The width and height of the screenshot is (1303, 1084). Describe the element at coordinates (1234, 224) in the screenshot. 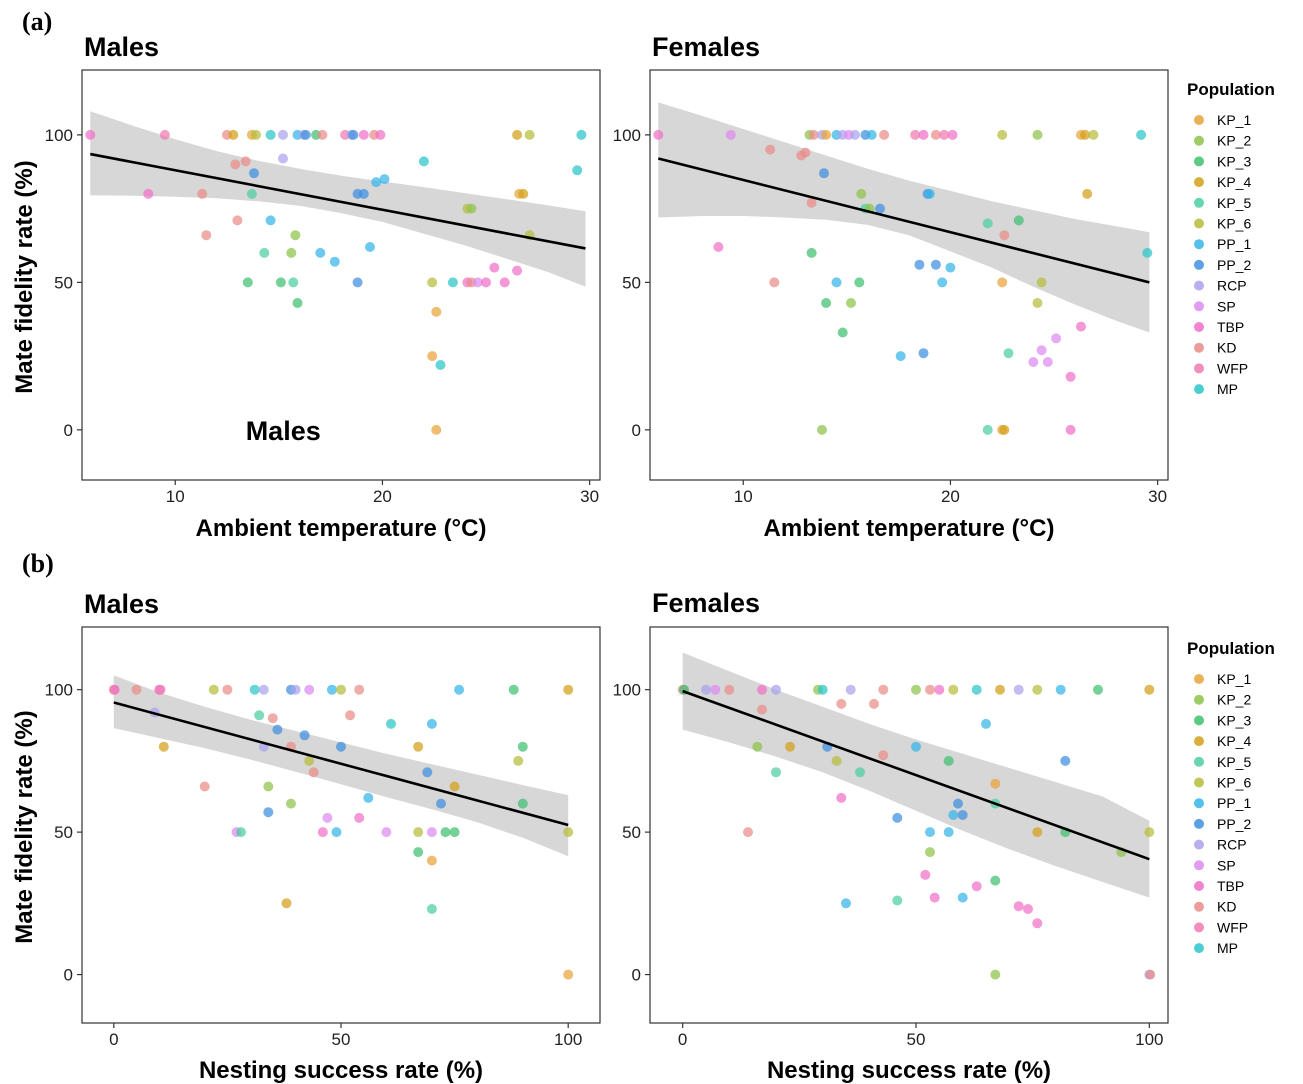

I see `legend-label: KP_6` at that location.